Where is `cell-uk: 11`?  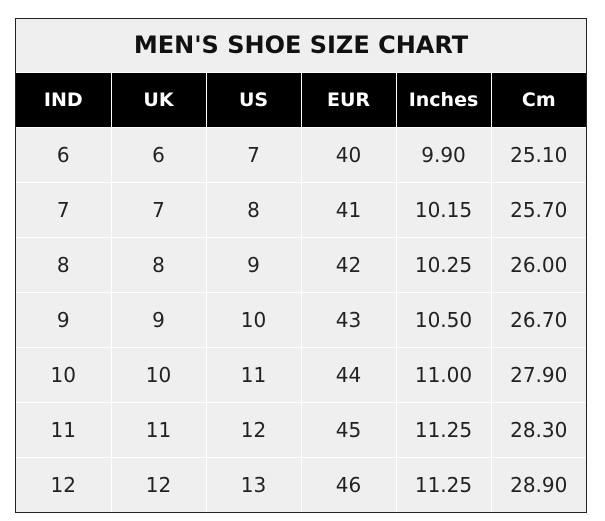 cell-uk: 11 is located at coordinates (158, 430).